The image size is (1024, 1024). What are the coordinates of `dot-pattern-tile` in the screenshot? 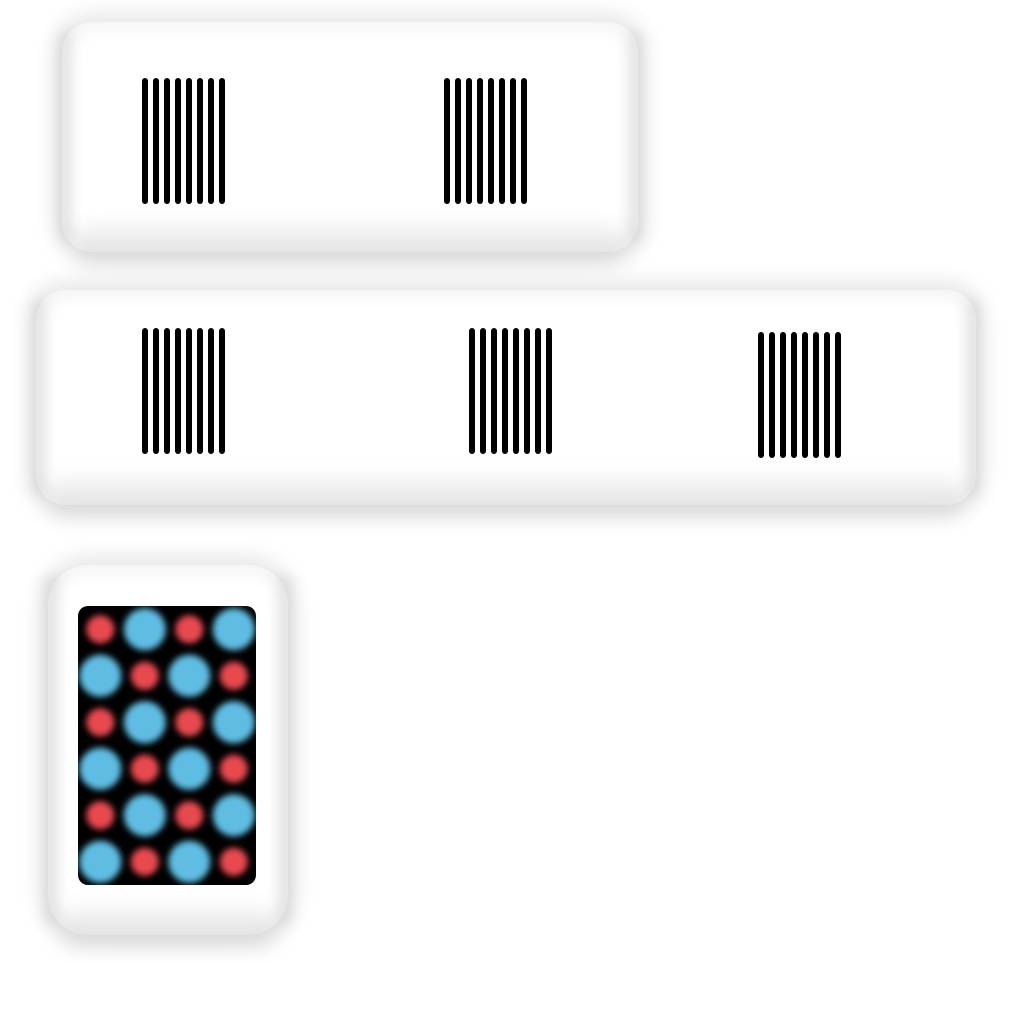 It's located at (167, 745).